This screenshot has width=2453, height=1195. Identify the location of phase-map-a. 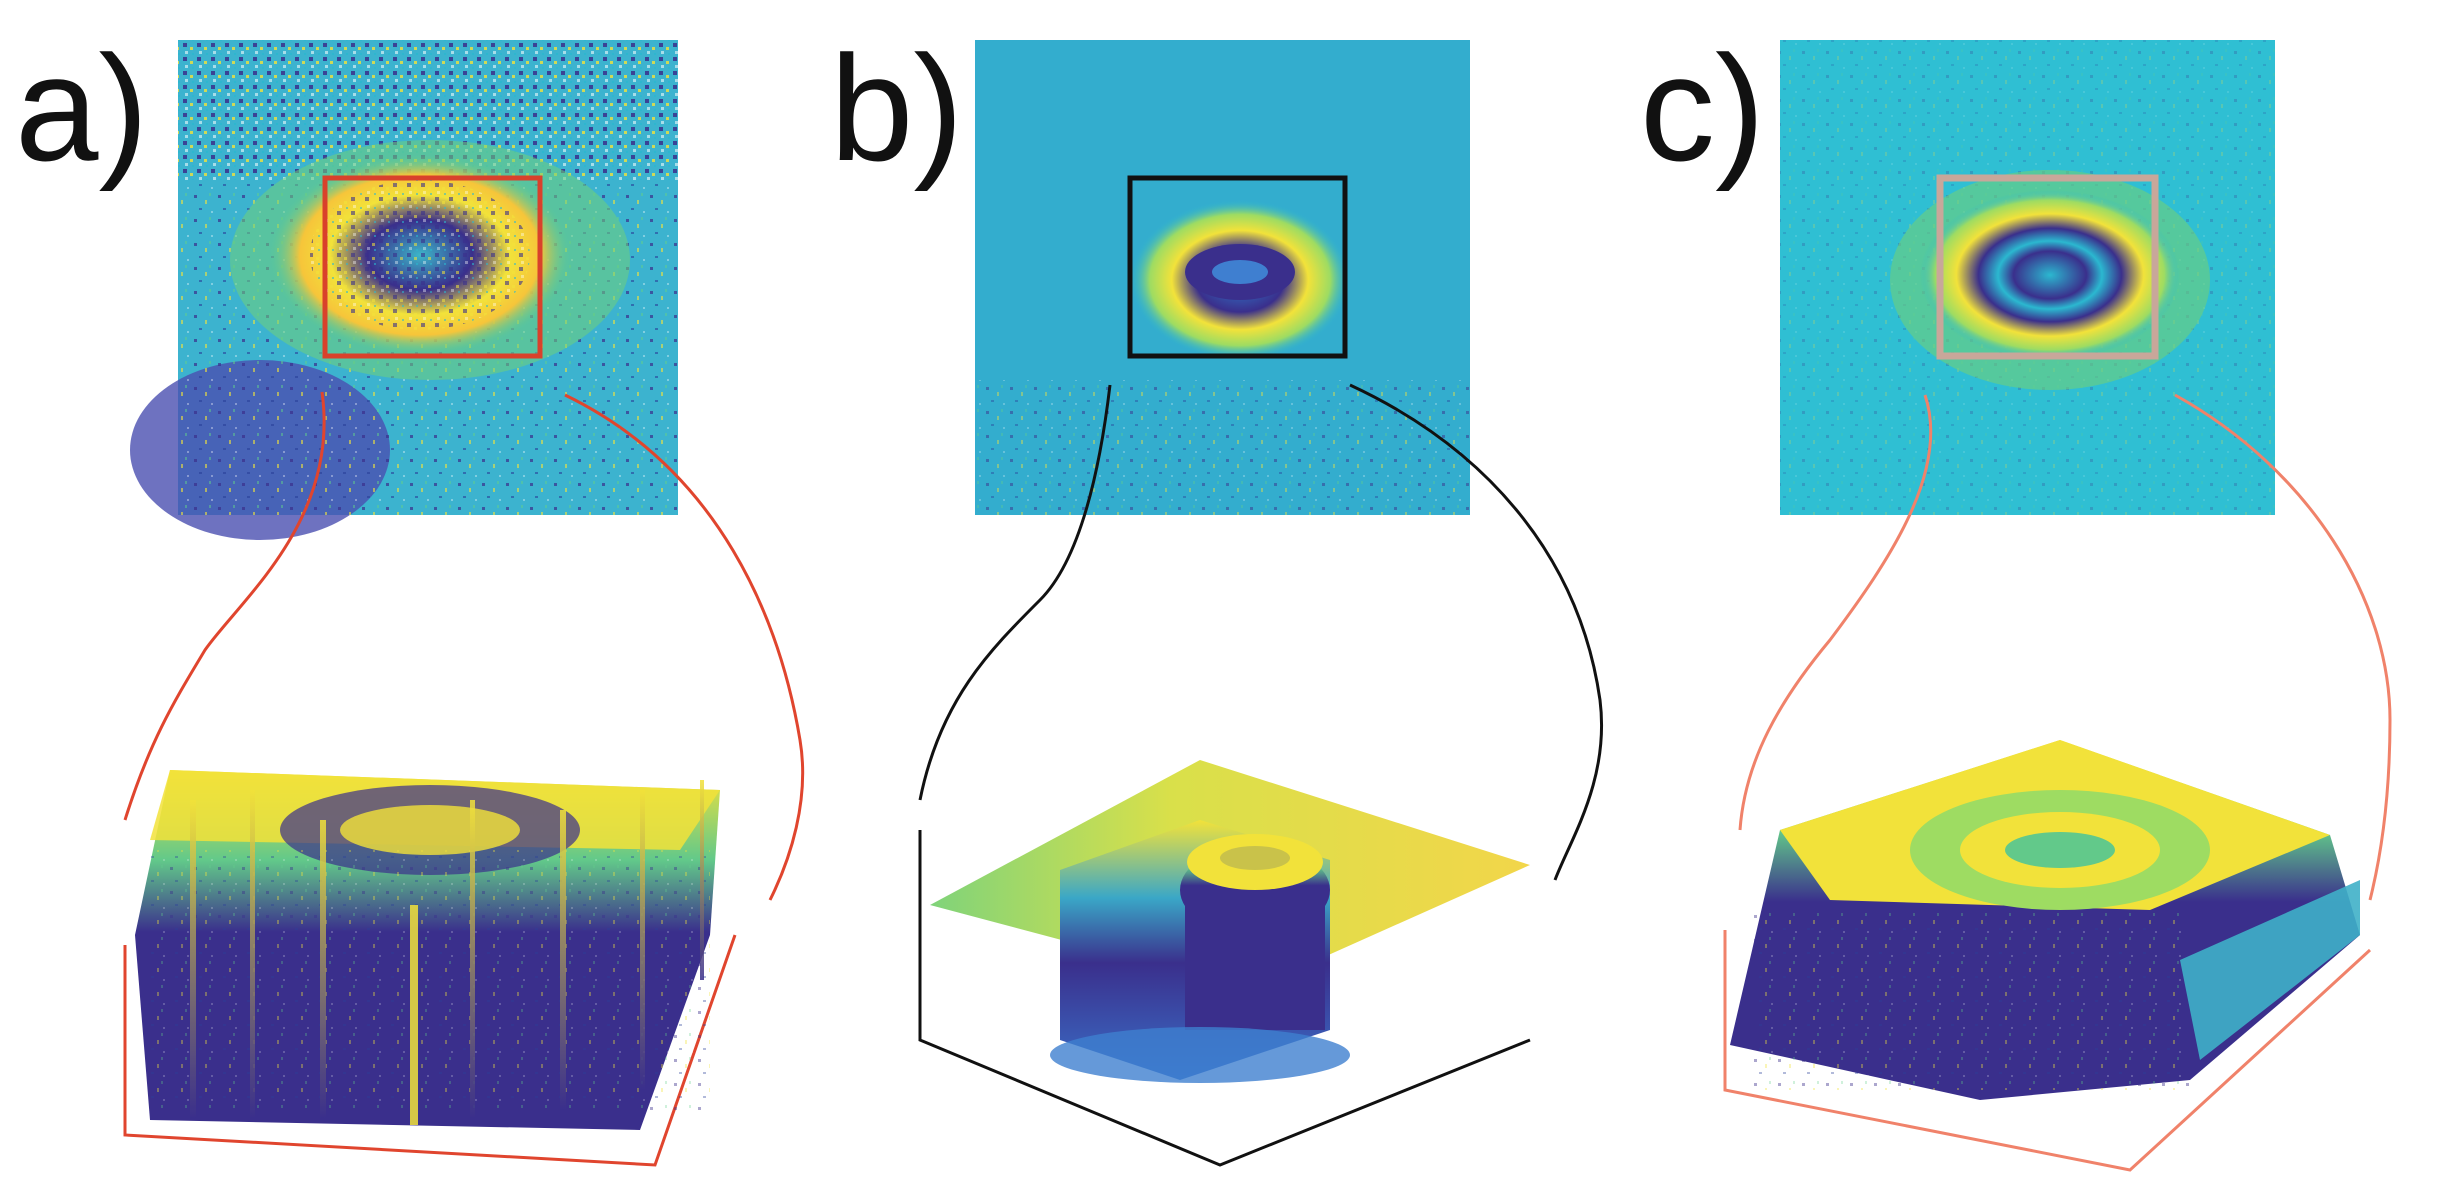
(404, 290).